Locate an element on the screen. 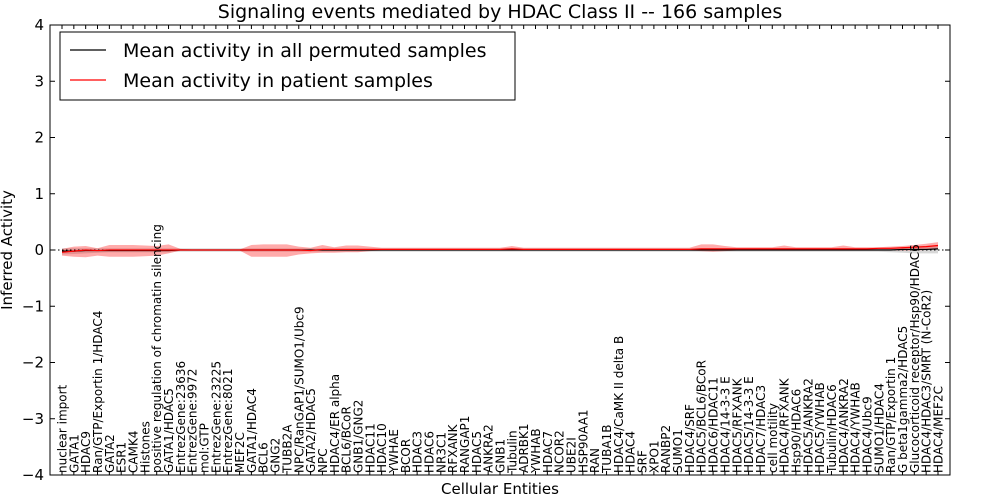 Image resolution: width=1000 pixels, height=504 pixels. x-tick-label: RAN is located at coordinates (595, 460).